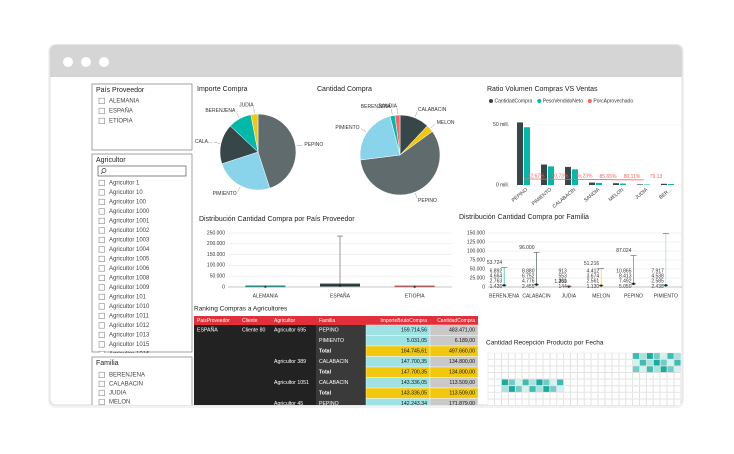  I want to click on slicer-item: Agricultor 1016, so click(129, 355).